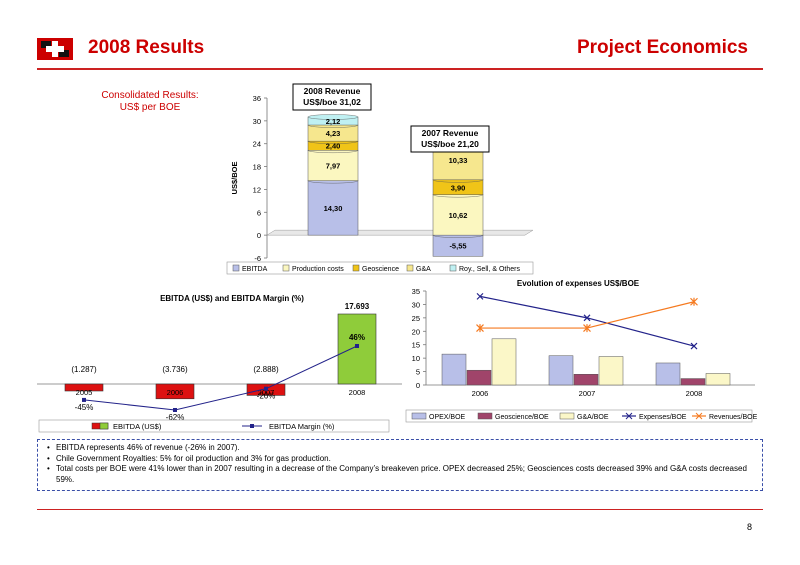 Image resolution: width=800 pixels, height=565 pixels. I want to click on ebitda-value-label: 17.693, so click(357, 306).